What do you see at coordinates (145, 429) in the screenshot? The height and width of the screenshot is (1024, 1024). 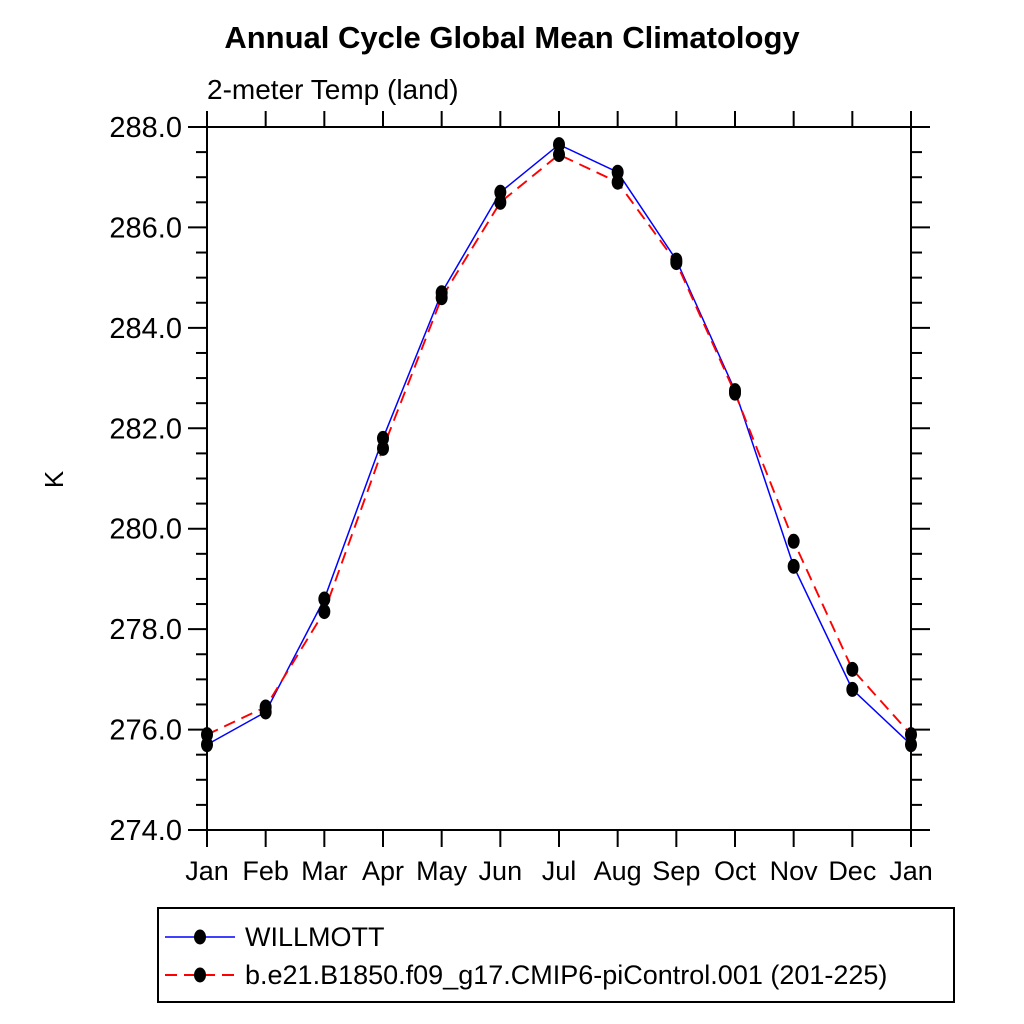 I see `y-tick-label: 282.0` at bounding box center [145, 429].